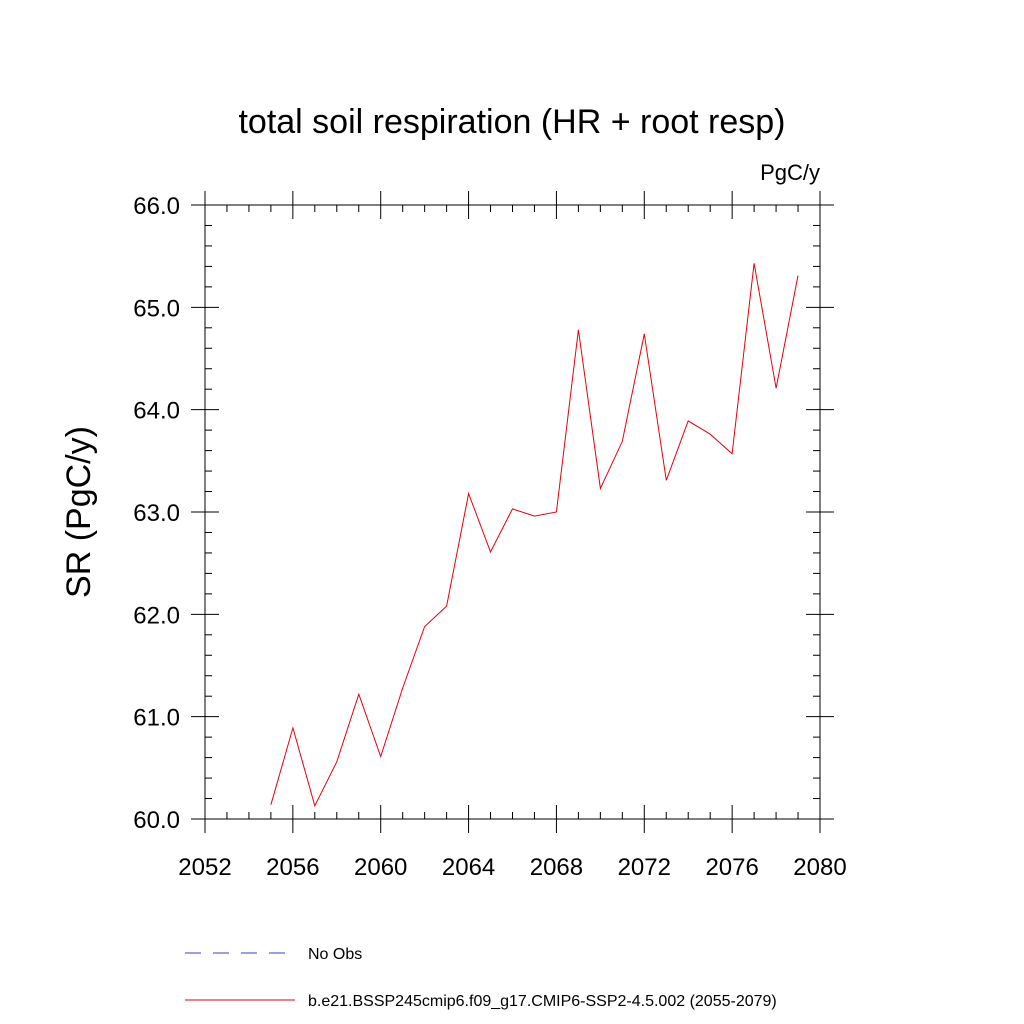 The image size is (1024, 1024). What do you see at coordinates (644, 867) in the screenshot?
I see `x-tick-label: 2072` at bounding box center [644, 867].